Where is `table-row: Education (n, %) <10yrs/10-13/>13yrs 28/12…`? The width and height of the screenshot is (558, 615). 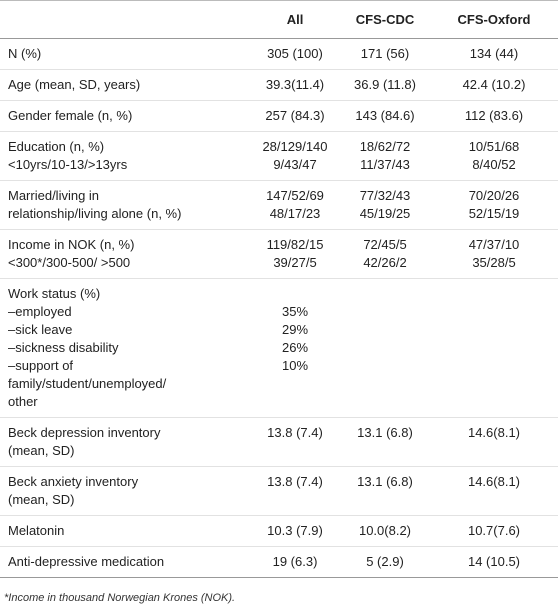
table-row: Education (n, %) <10yrs/10-13/>13yrs 28/12… is located at coordinates (279, 156).